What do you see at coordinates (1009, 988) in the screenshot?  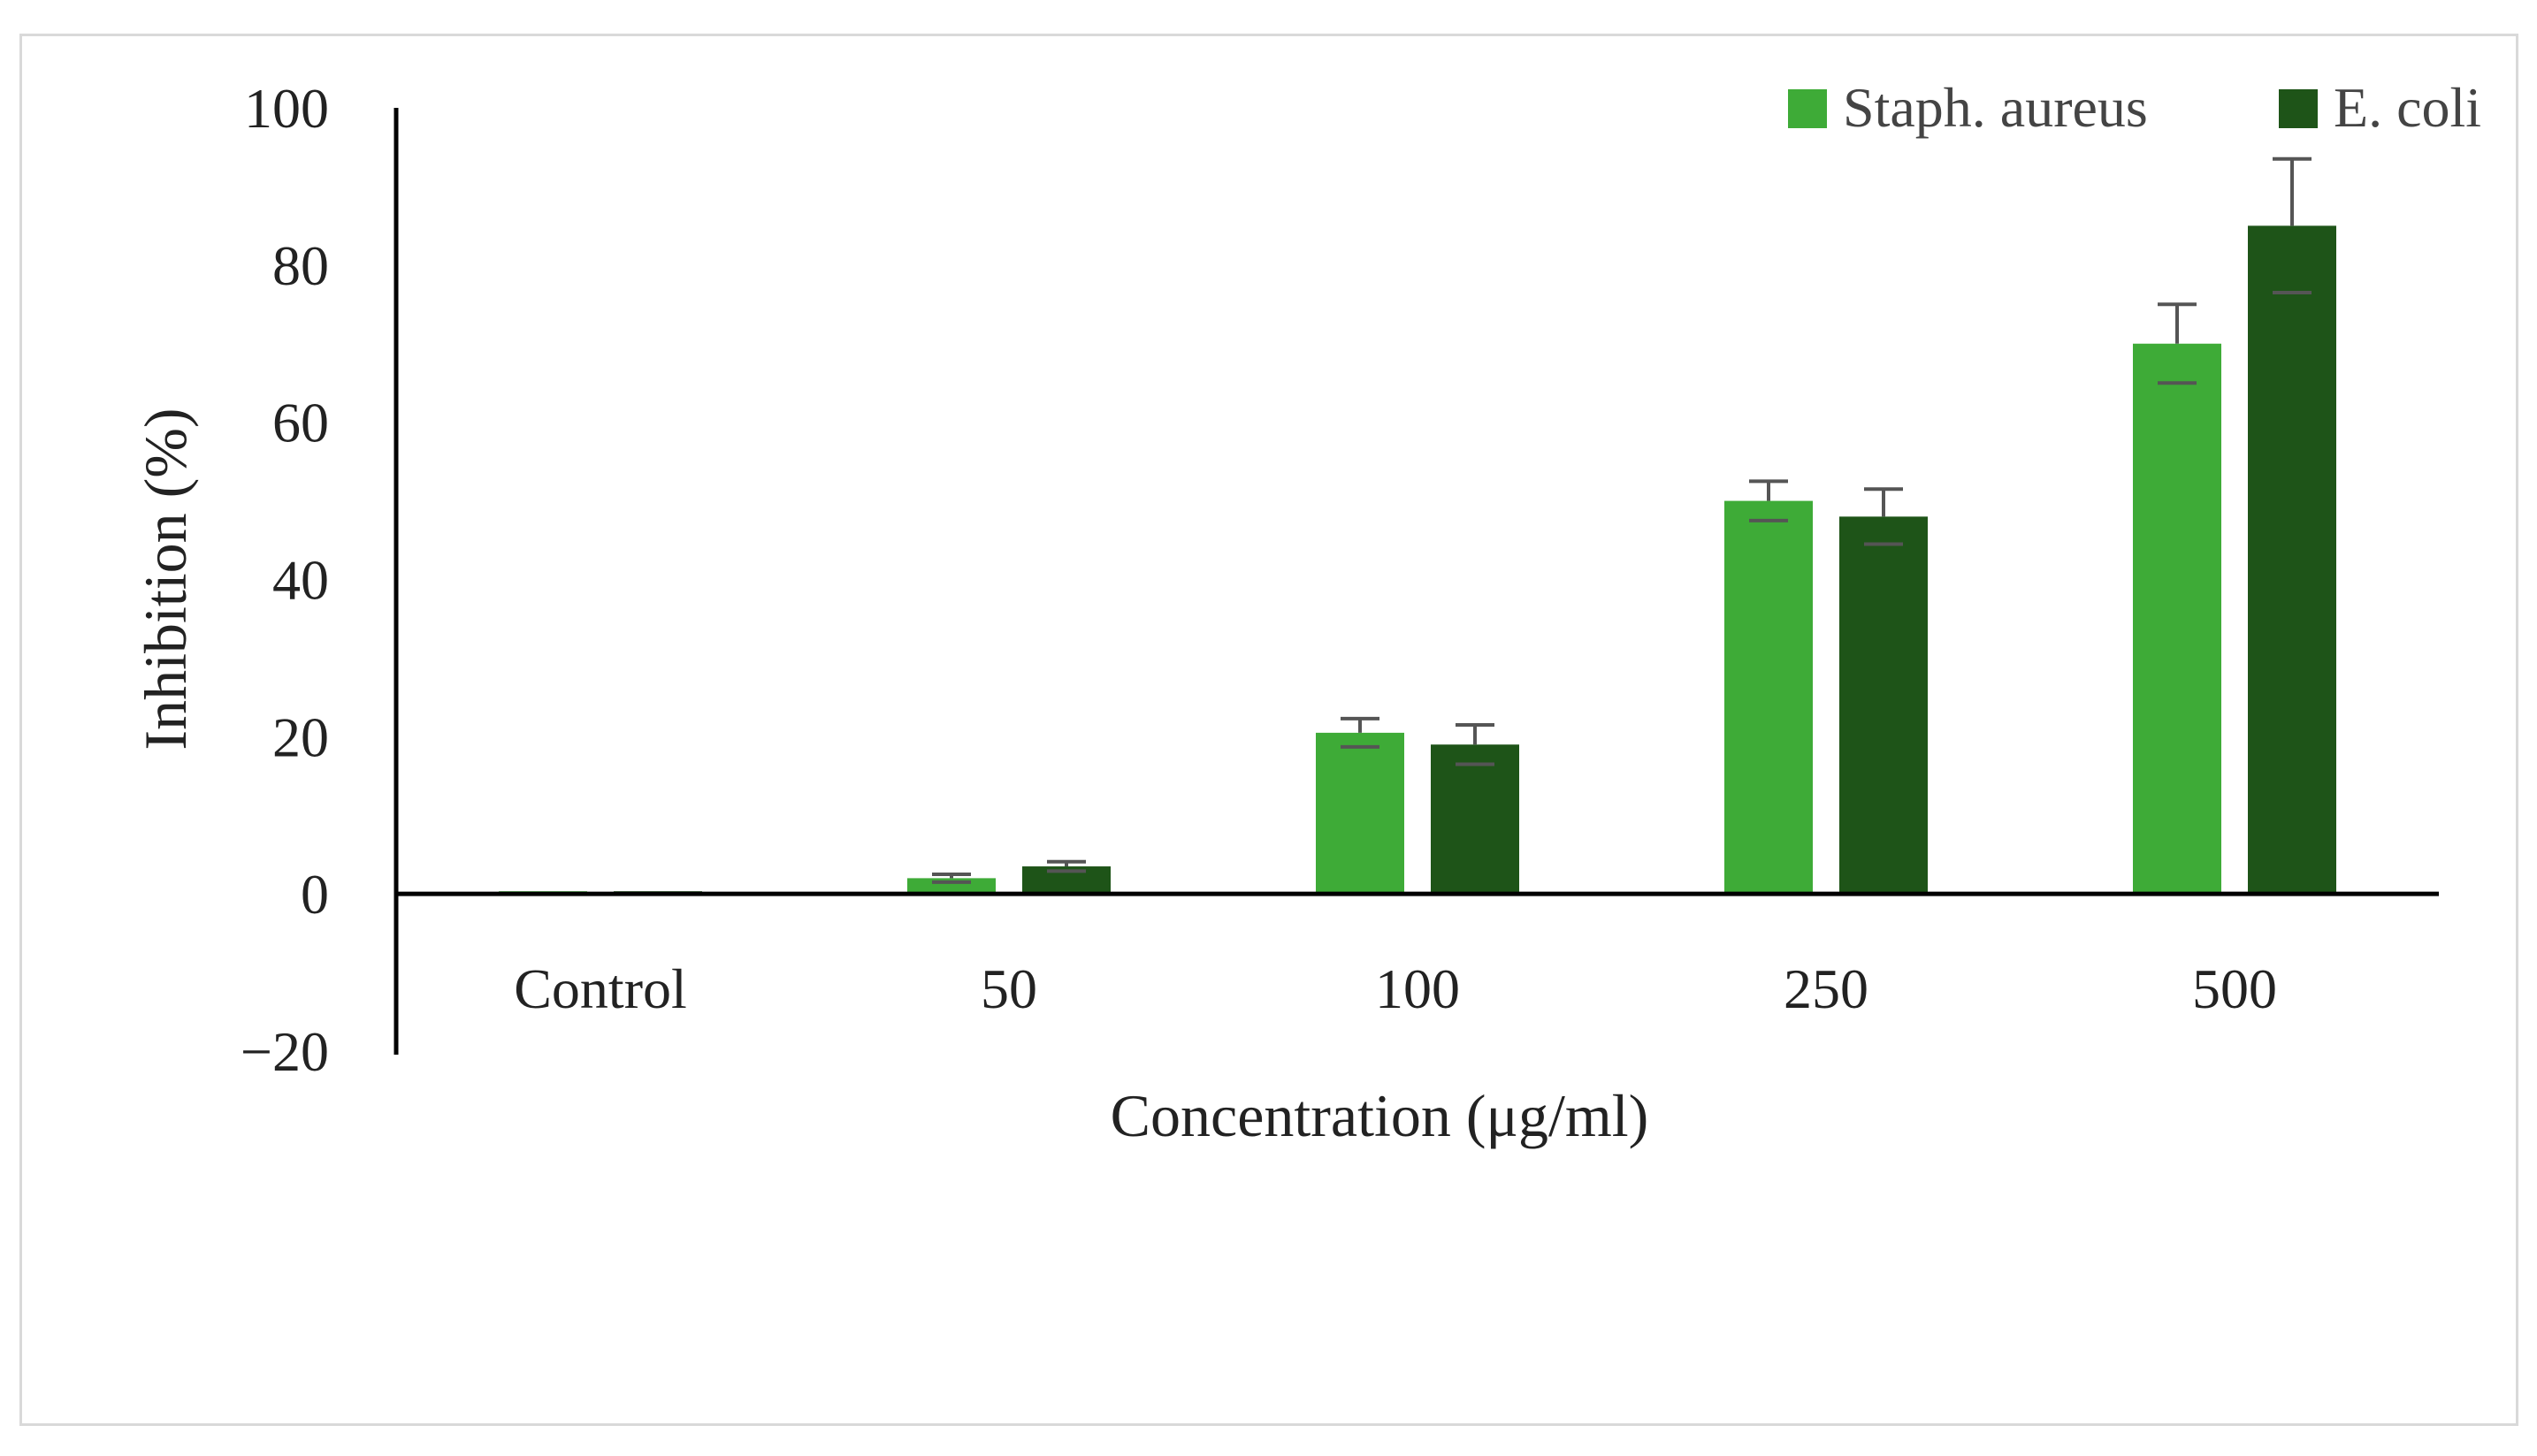 I see `x-tick-label-1: 50` at bounding box center [1009, 988].